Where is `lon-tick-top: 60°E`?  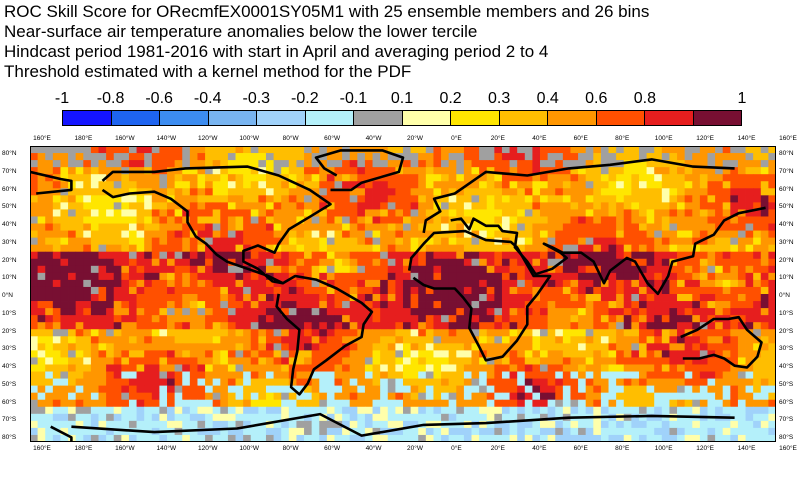
lon-tick-top: 60°E is located at coordinates (580, 138).